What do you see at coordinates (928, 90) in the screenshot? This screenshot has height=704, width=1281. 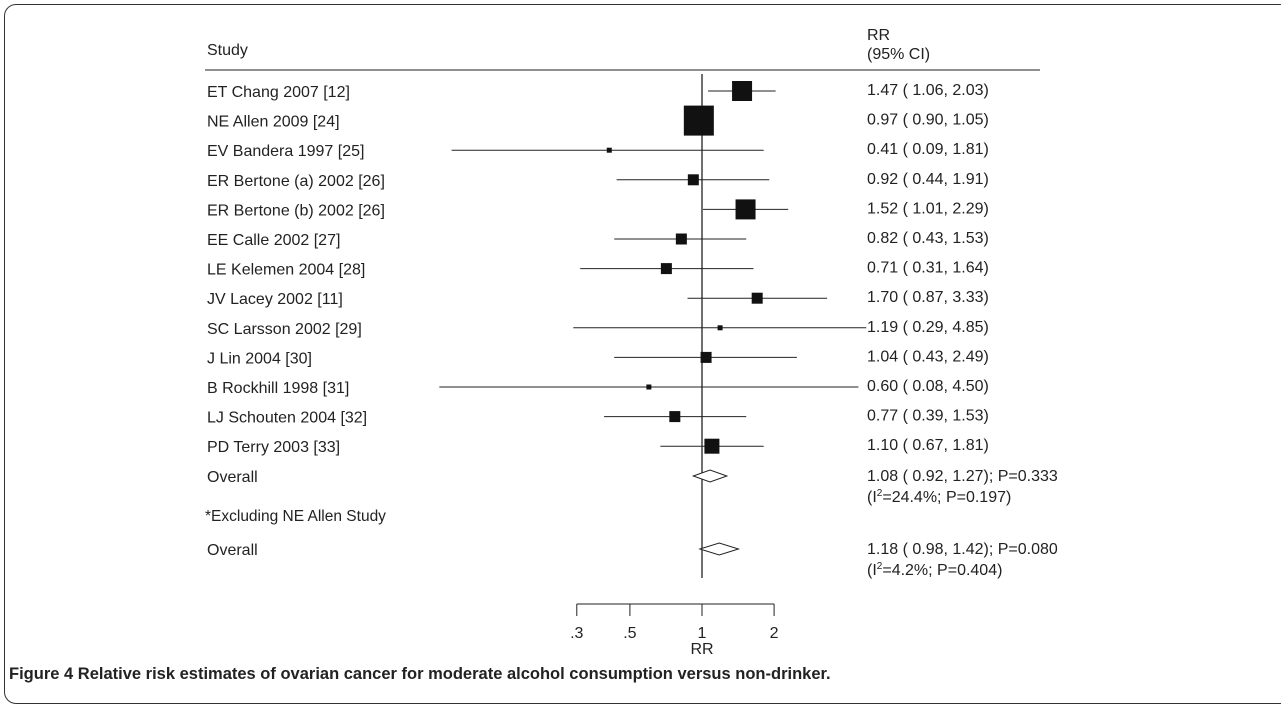 I see `study-estimate-text: 1.47 ( 1.06, 2.03)` at bounding box center [928, 90].